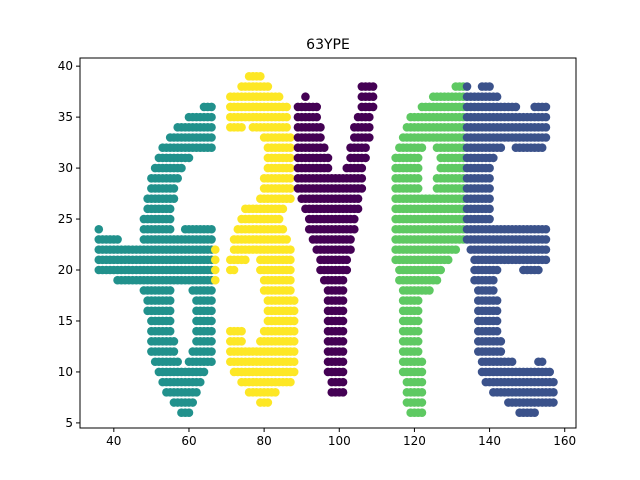  Describe the element at coordinates (341, 438) in the screenshot. I see `x-axis: 40 60 80 100 120 140 160` at that location.